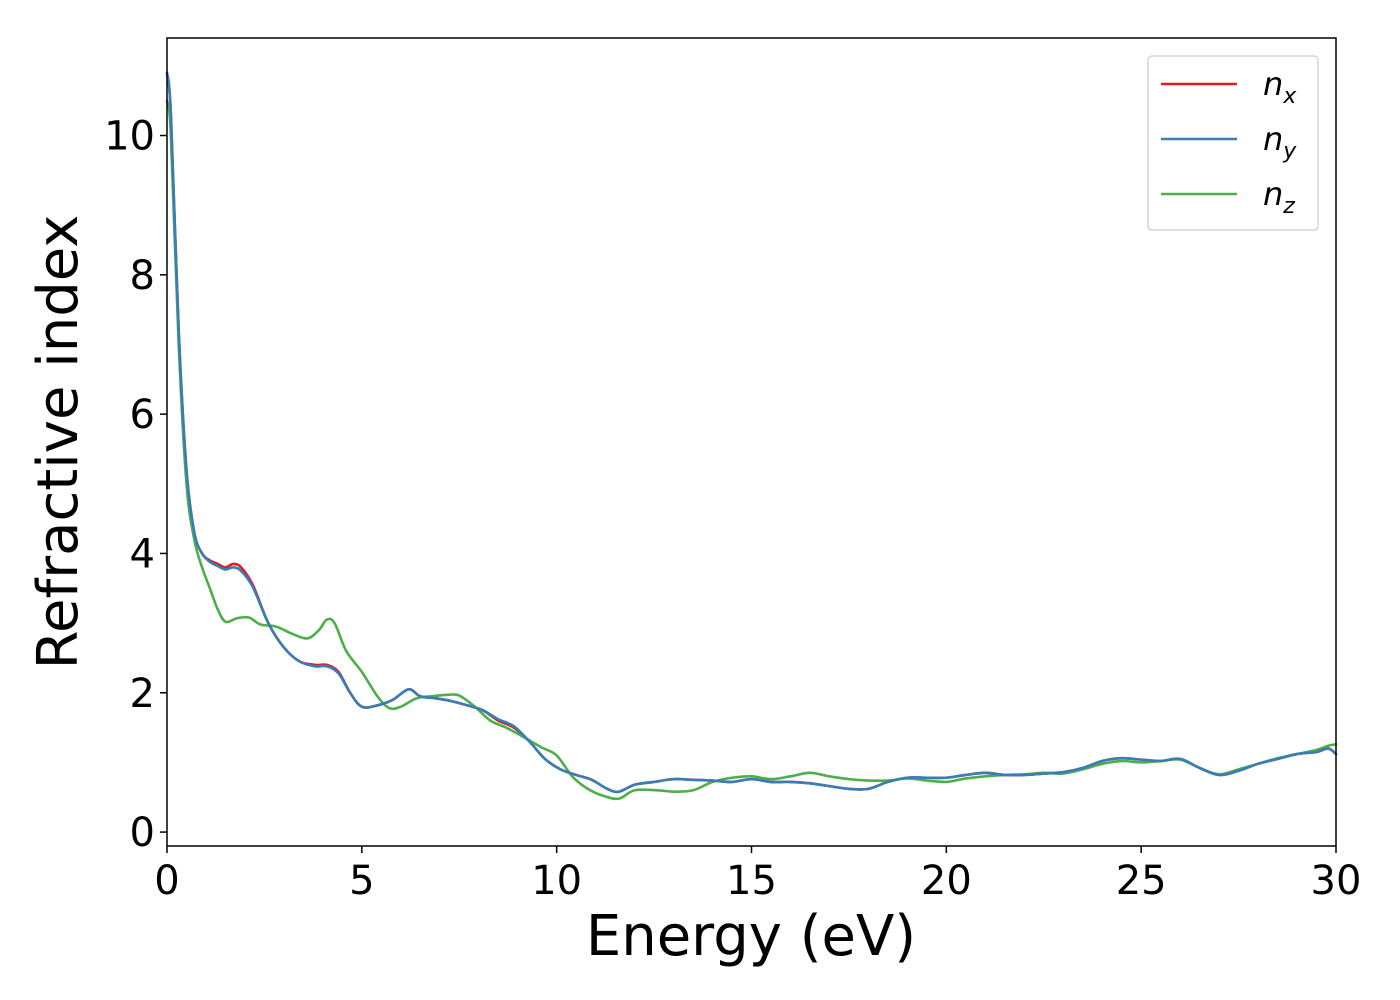  What do you see at coordinates (166, 881) in the screenshot?
I see `x-tick-label: 0` at bounding box center [166, 881].